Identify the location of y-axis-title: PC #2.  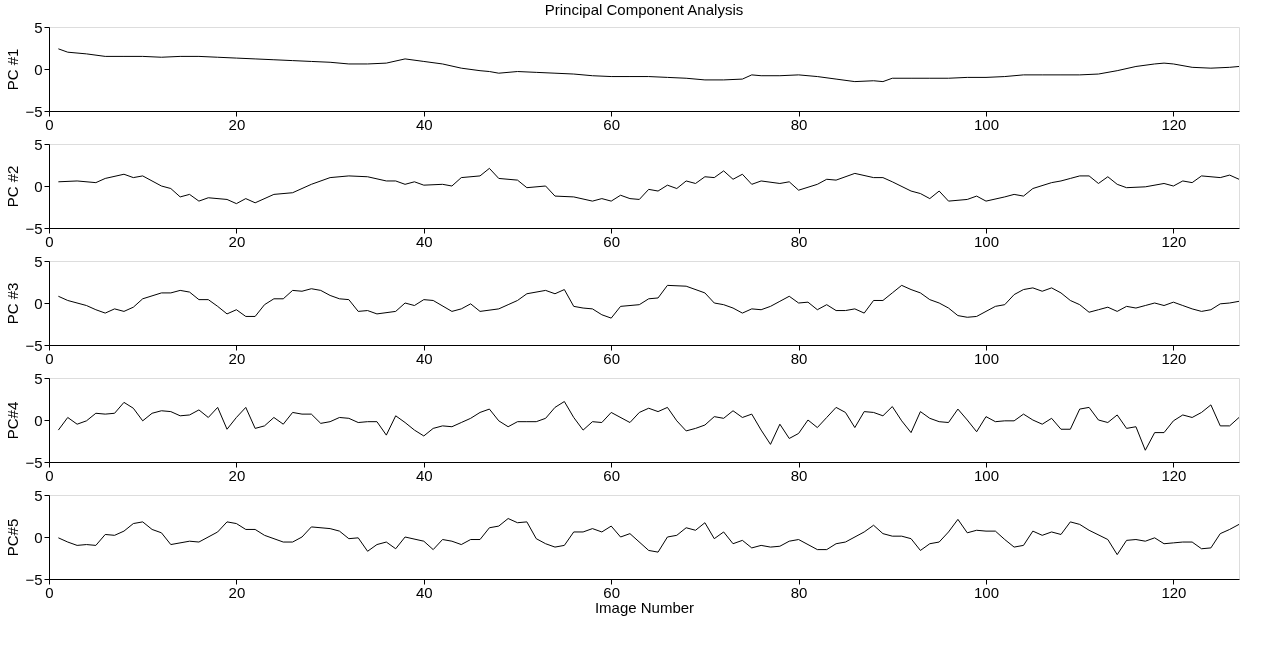
(13, 186).